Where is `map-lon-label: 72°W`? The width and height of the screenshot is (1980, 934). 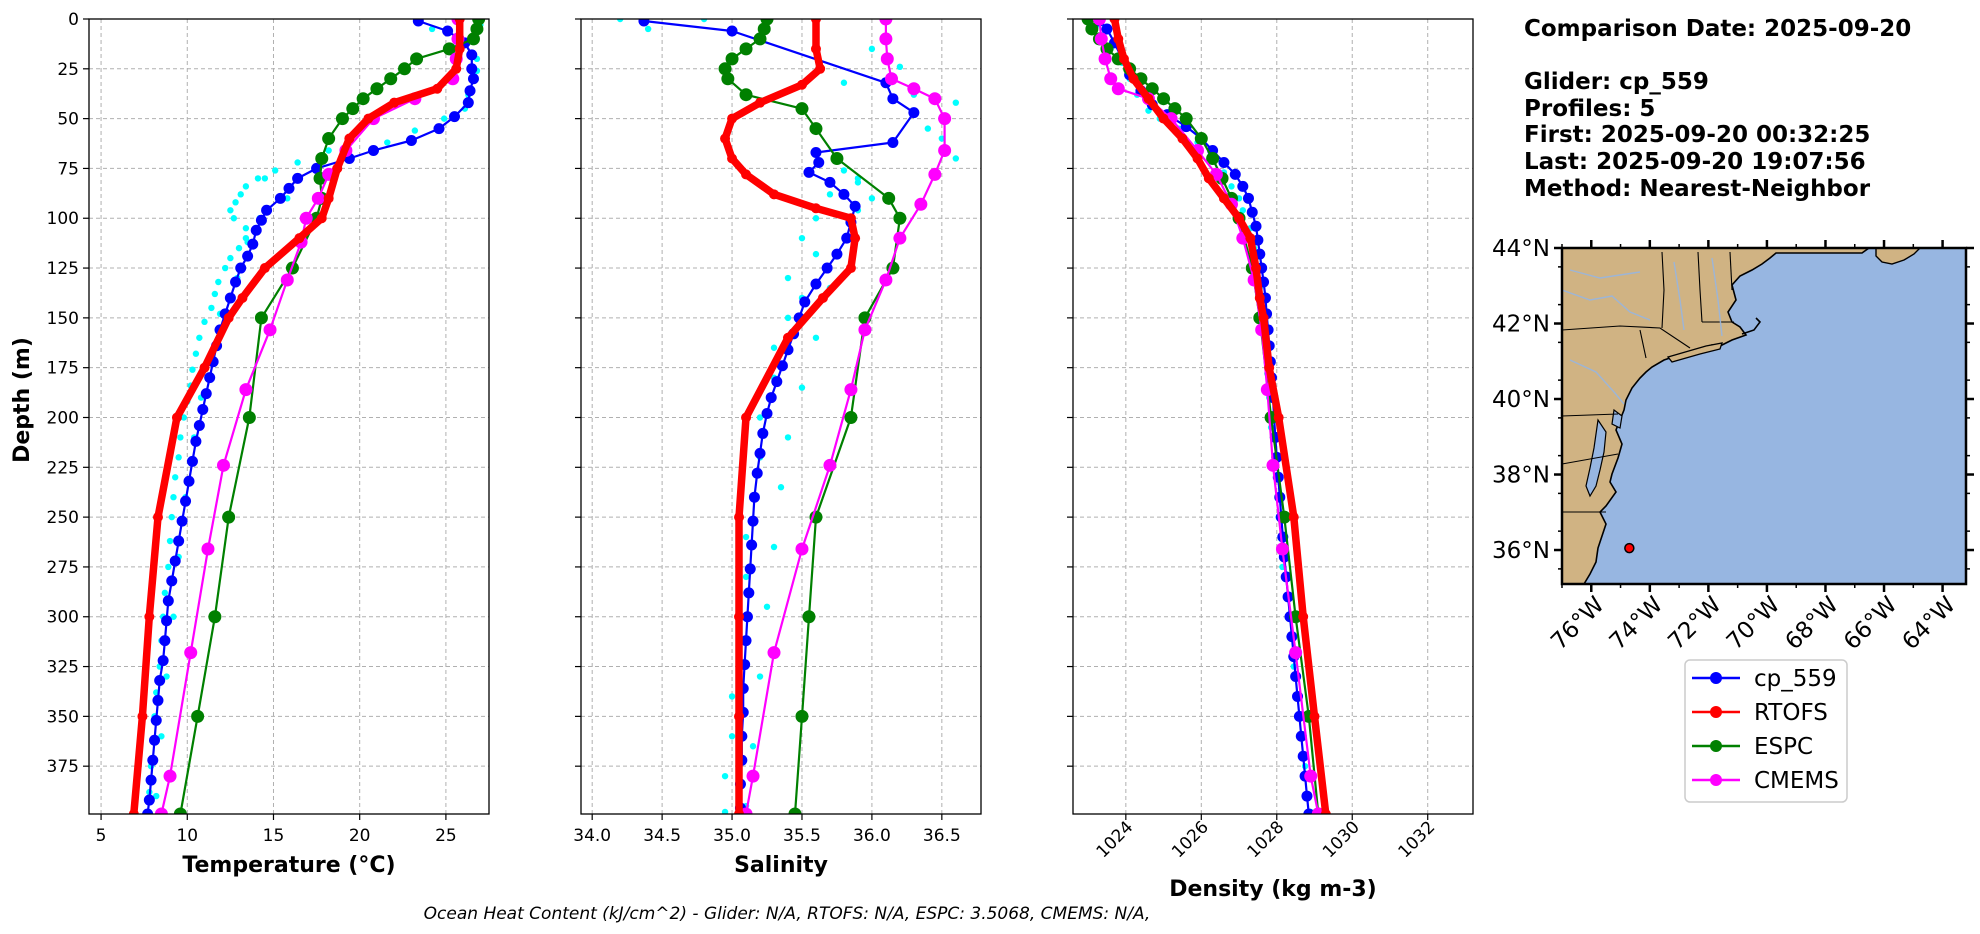
map-lon-label: 72°W is located at coordinates (1694, 623).